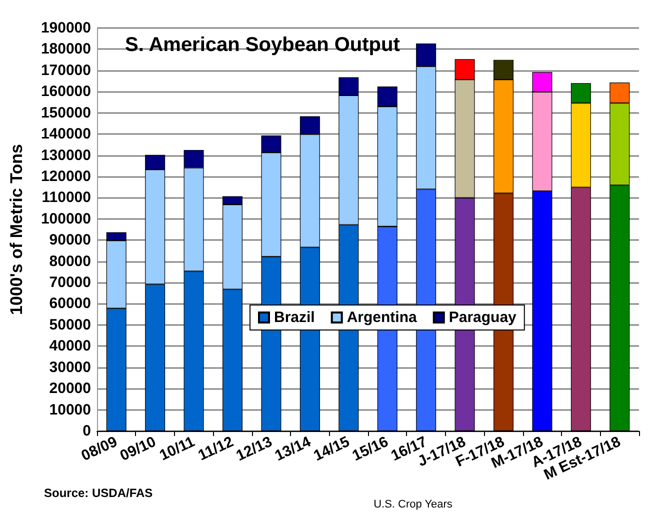 Image resolution: width=653 pixels, height=516 pixels. Describe the element at coordinates (65, 113) in the screenshot. I see `y-tick-label: 150000` at that location.